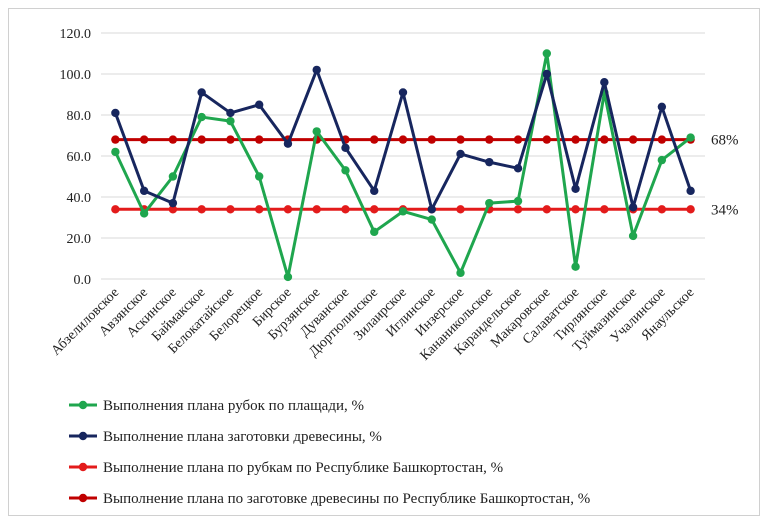  I want to click on y-tick-label: 20.0, so click(79, 239).